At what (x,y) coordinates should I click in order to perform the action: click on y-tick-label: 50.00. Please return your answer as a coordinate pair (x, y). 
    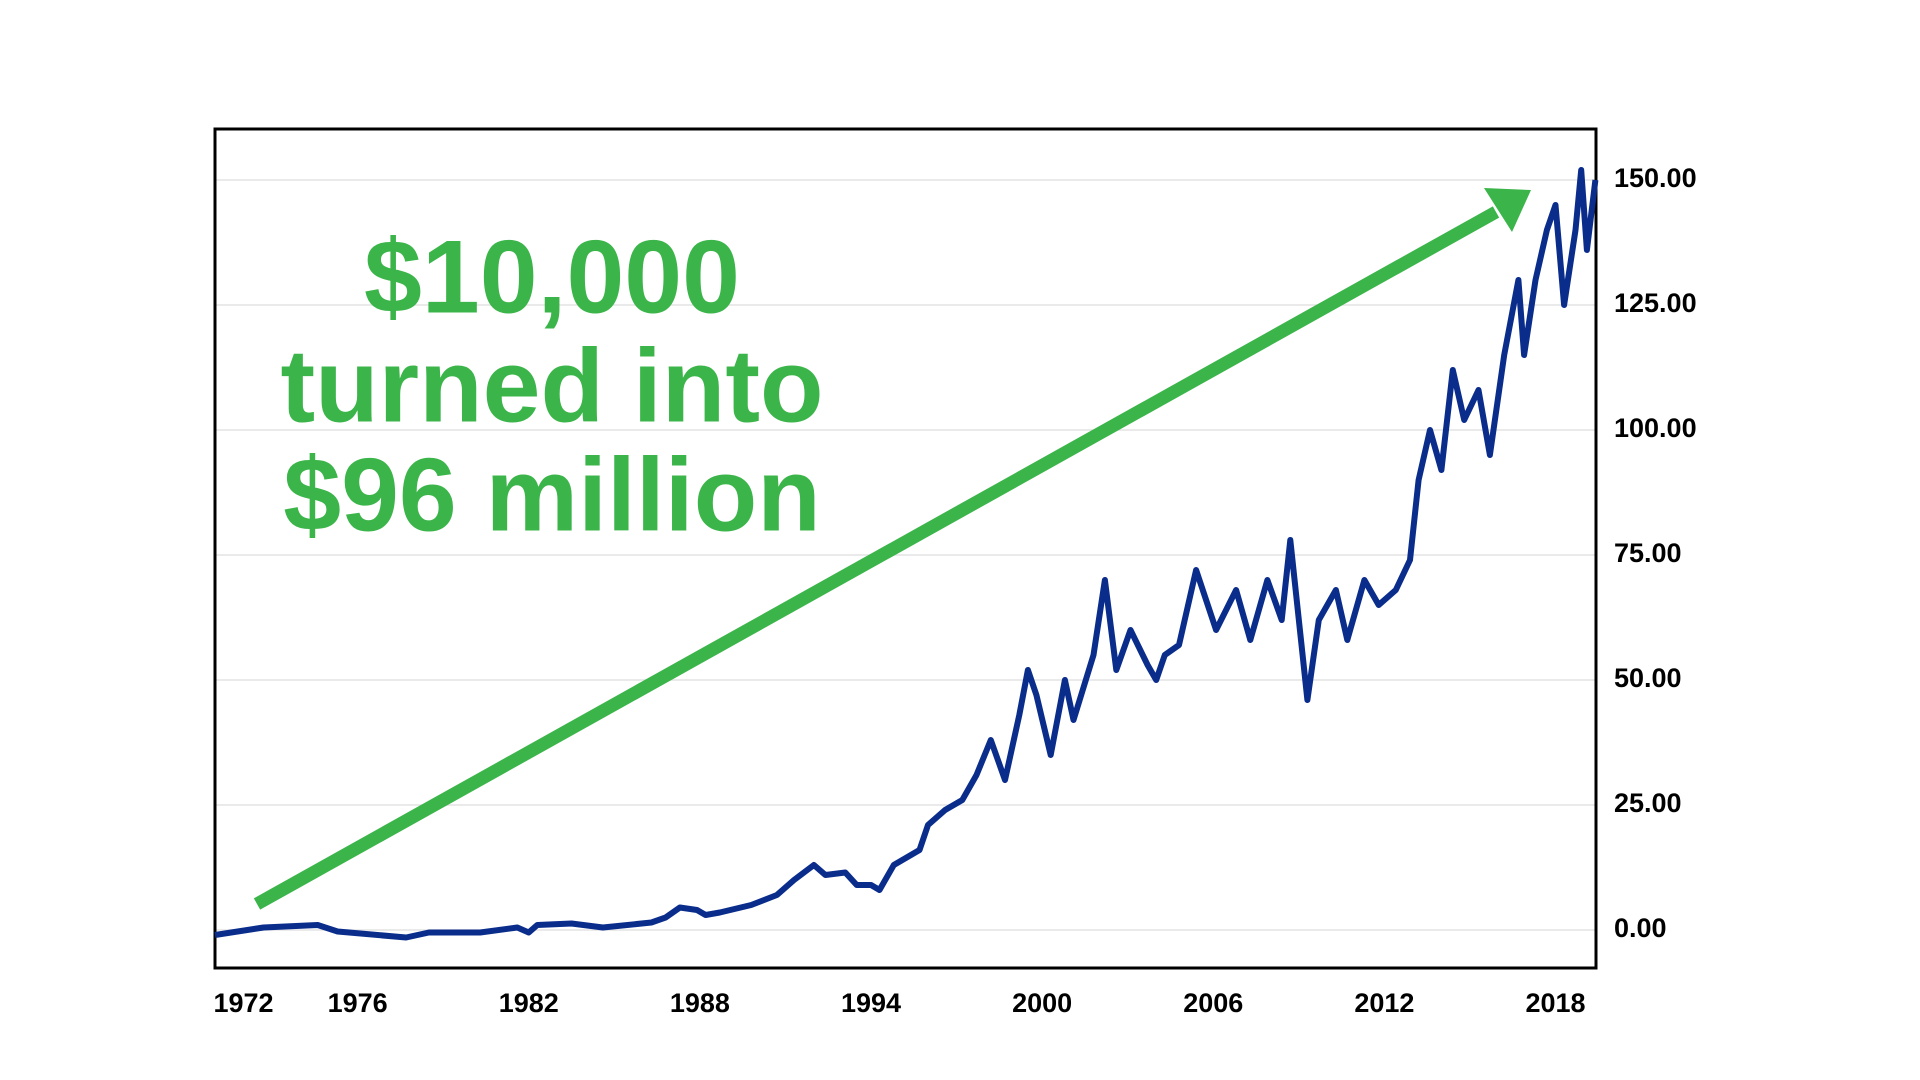
    Looking at the image, I should click on (1648, 678).